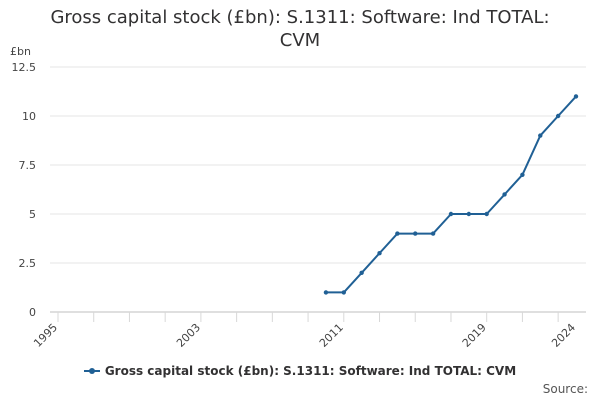  I want to click on y-tick-label: 12.5, so click(24, 67).